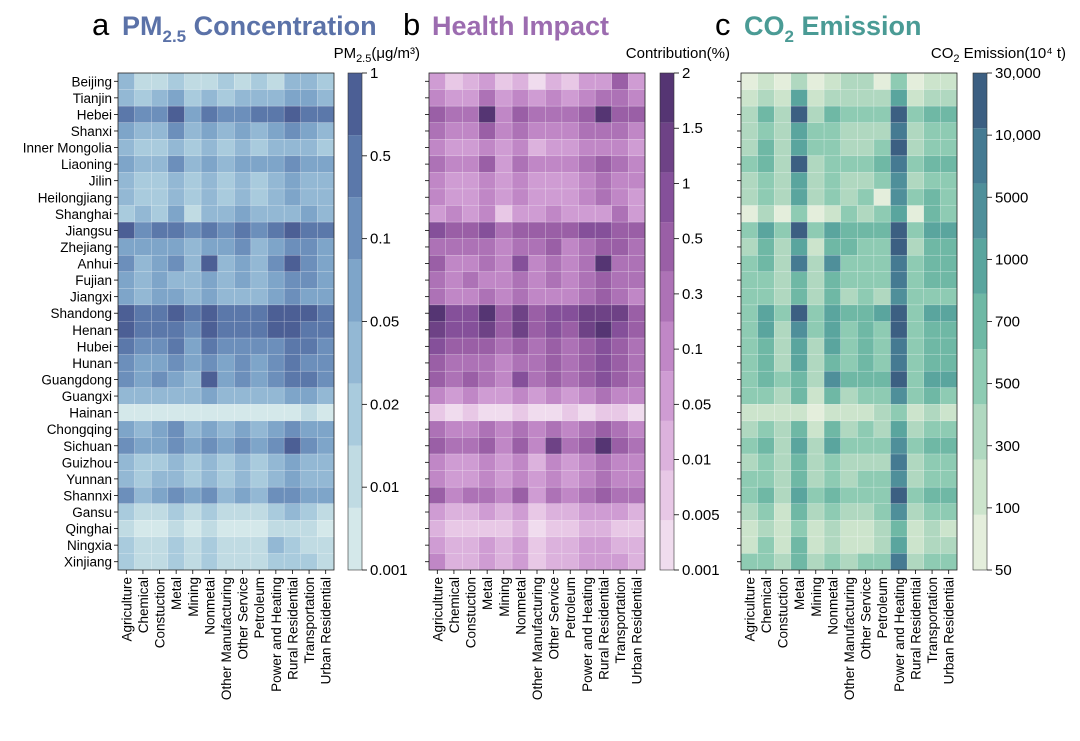 Image resolution: width=1080 pixels, height=741 pixels. I want to click on colorbar-tick-label: 2, so click(686, 73).